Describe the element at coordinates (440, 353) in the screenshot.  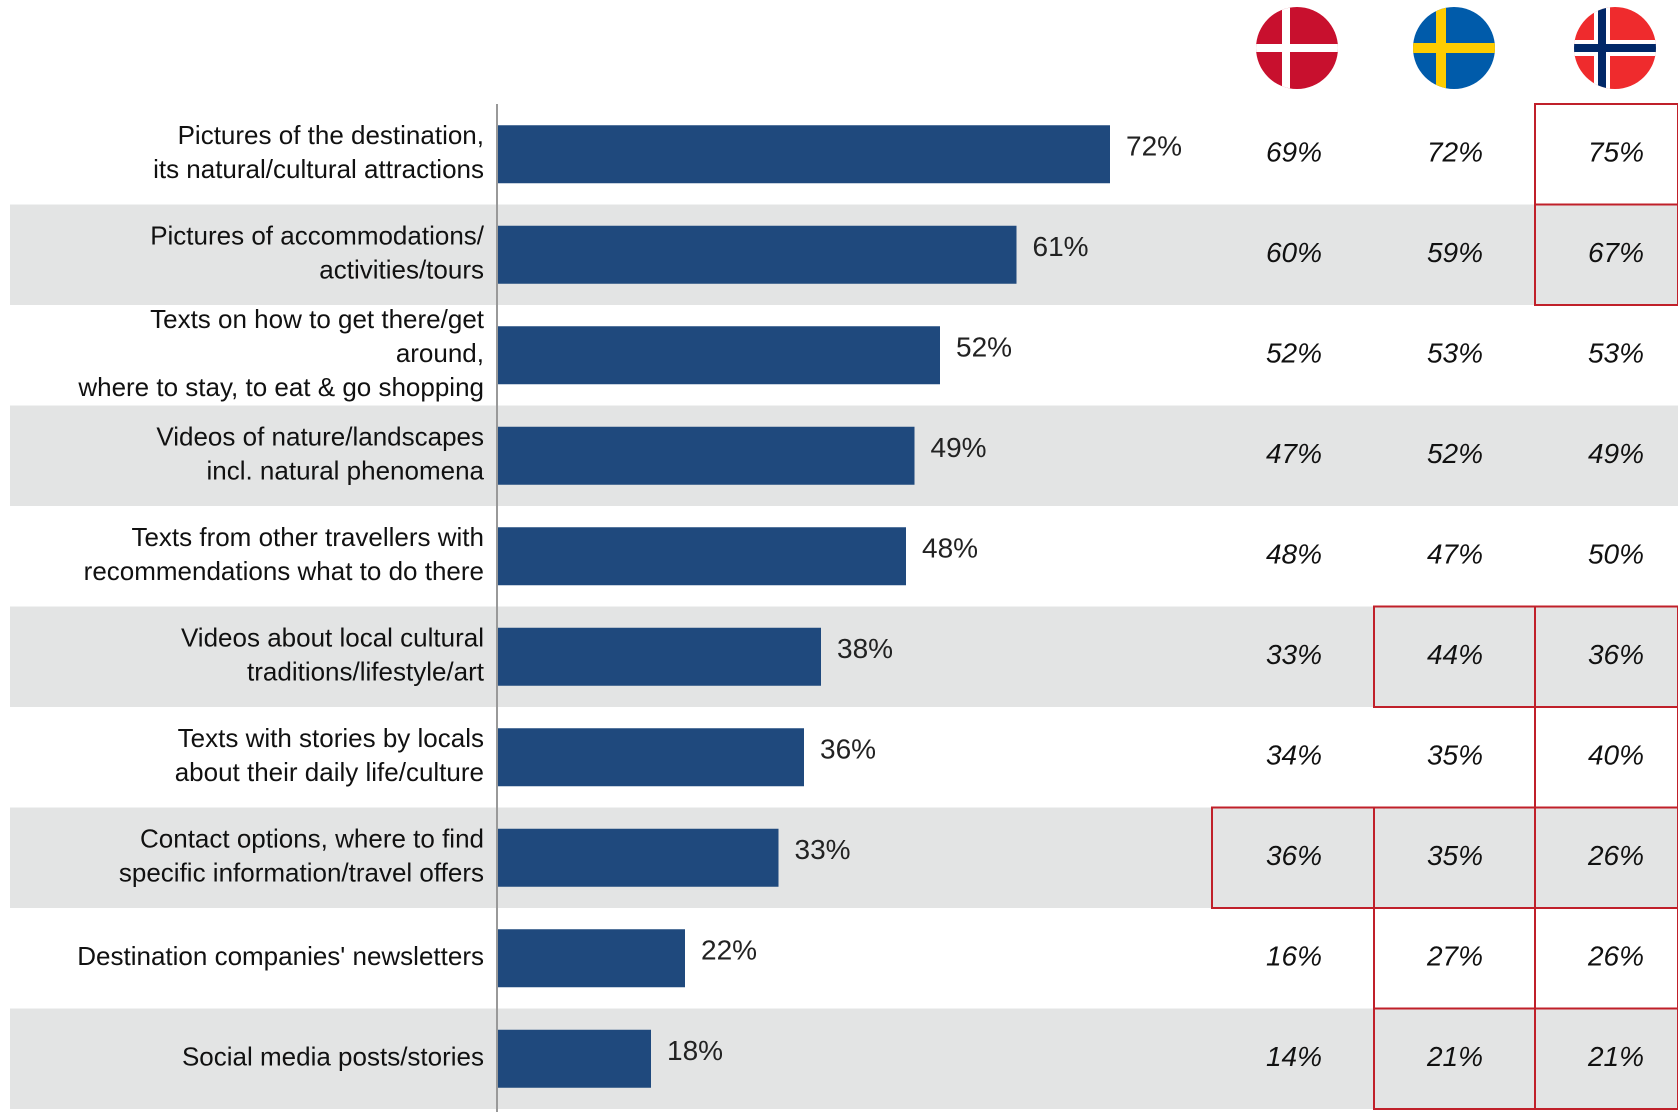
I see `category-label: around,` at that location.